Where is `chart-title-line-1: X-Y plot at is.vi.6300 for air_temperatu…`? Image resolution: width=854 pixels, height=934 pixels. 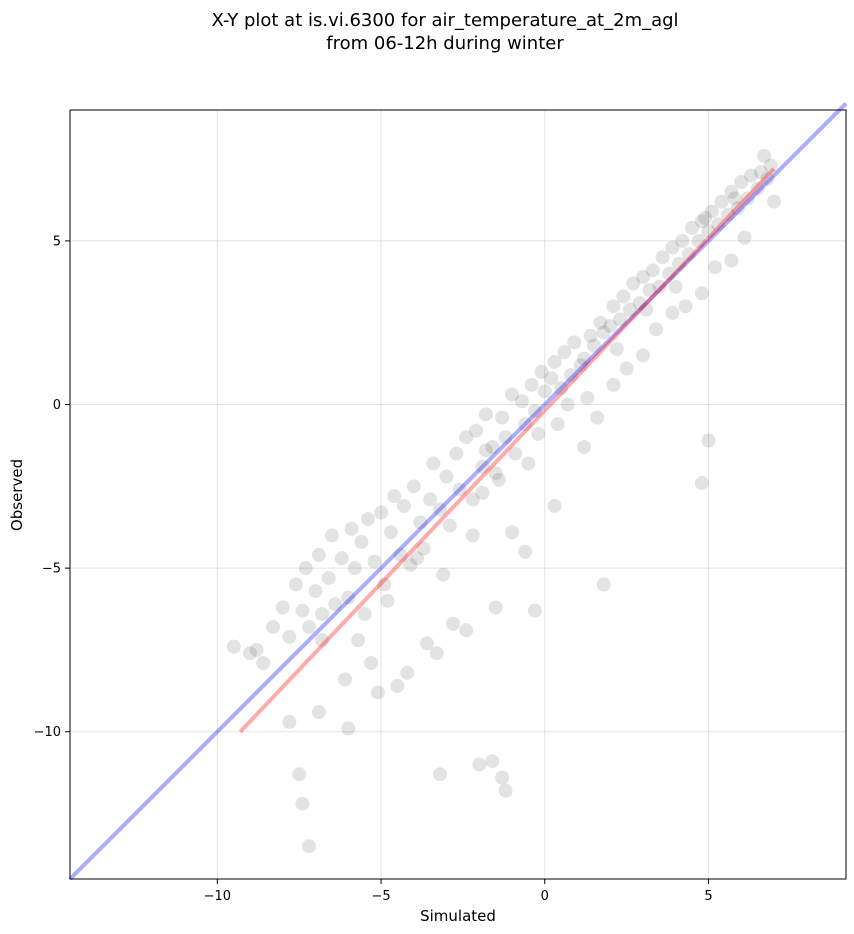
chart-title-line-1: X-Y plot at is.vi.6300 for air_temperatu… is located at coordinates (444, 20).